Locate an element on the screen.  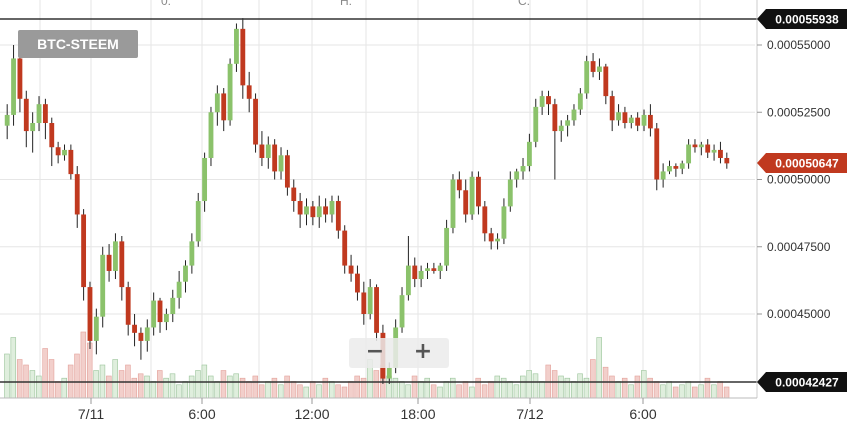
high-value-tag-bg is located at coordinates (802, 19).